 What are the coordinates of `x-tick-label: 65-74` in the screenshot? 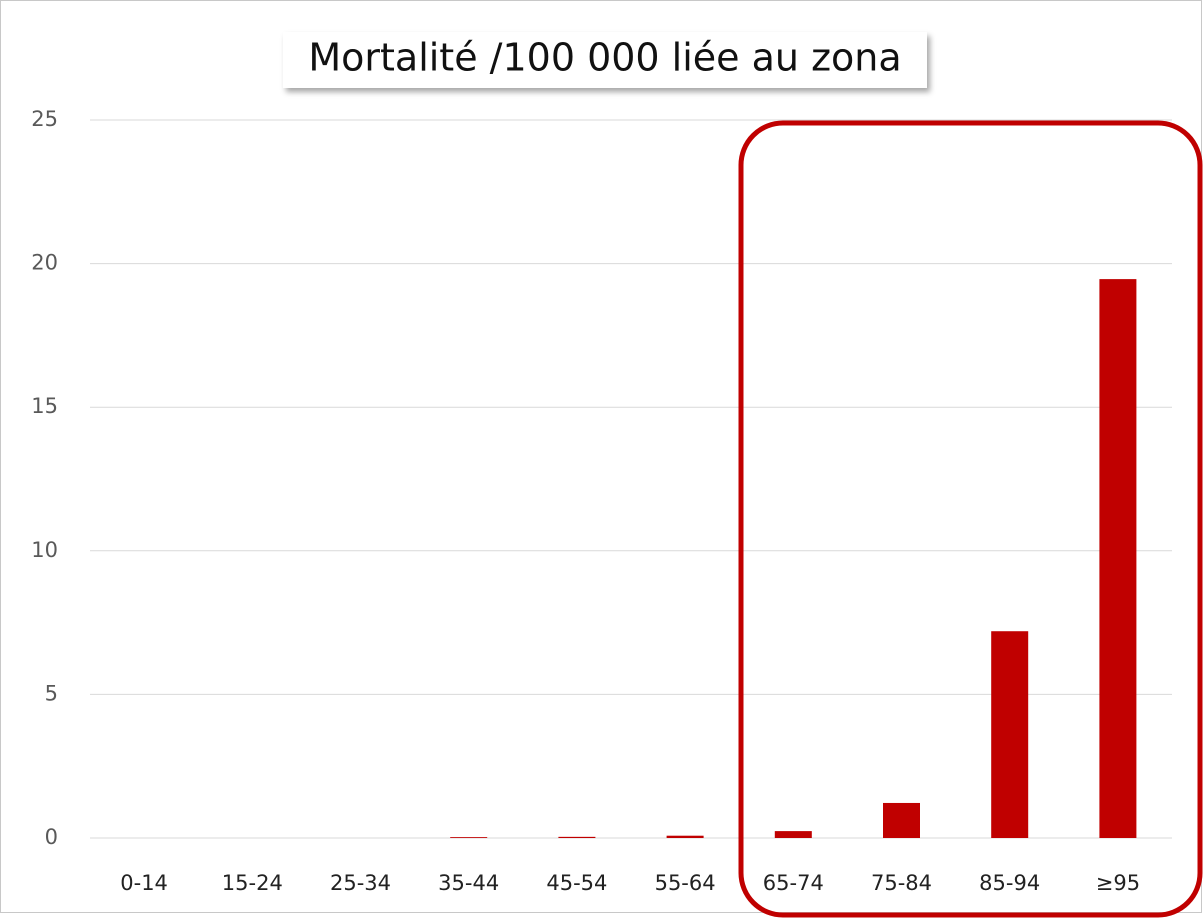 It's located at (793, 883).